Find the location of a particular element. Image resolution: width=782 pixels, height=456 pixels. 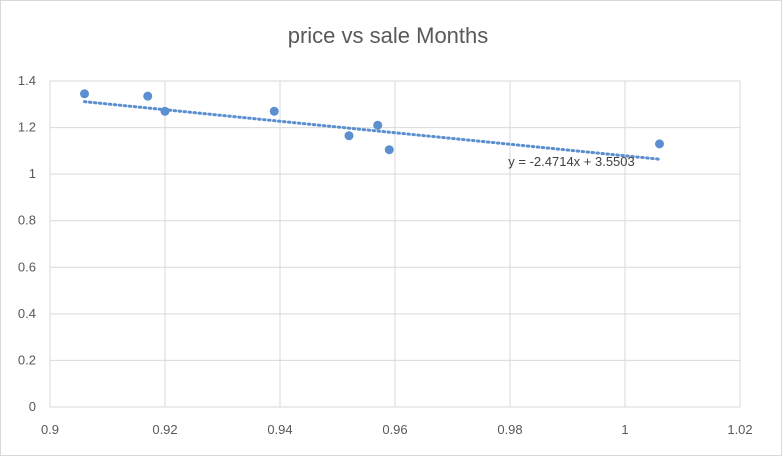

x-axis-ticks: 0.9 0.92 0.94 0.96 0.98 1 1.02 is located at coordinates (397, 429).